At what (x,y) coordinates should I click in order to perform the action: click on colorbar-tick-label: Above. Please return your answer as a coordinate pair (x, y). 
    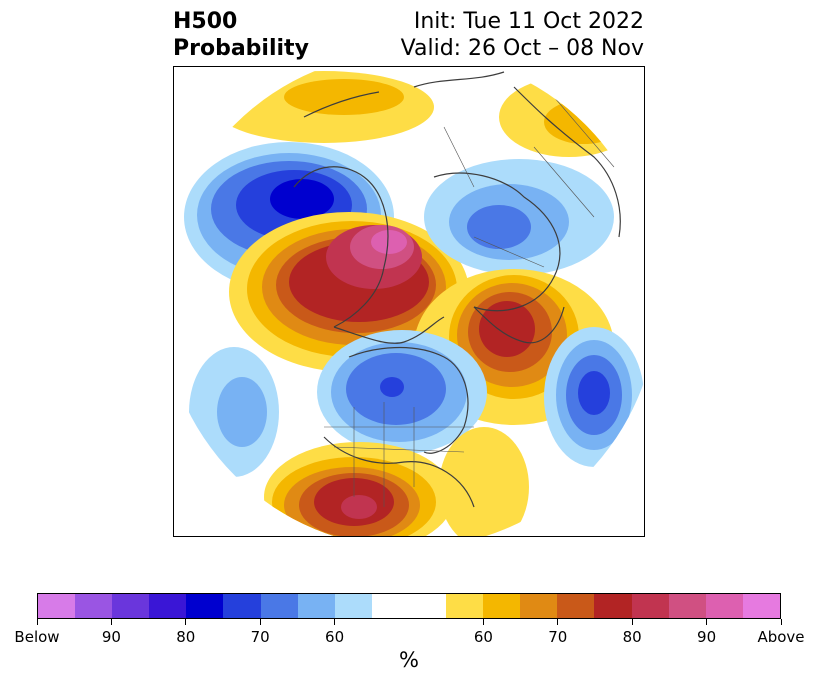
    Looking at the image, I should click on (781, 637).